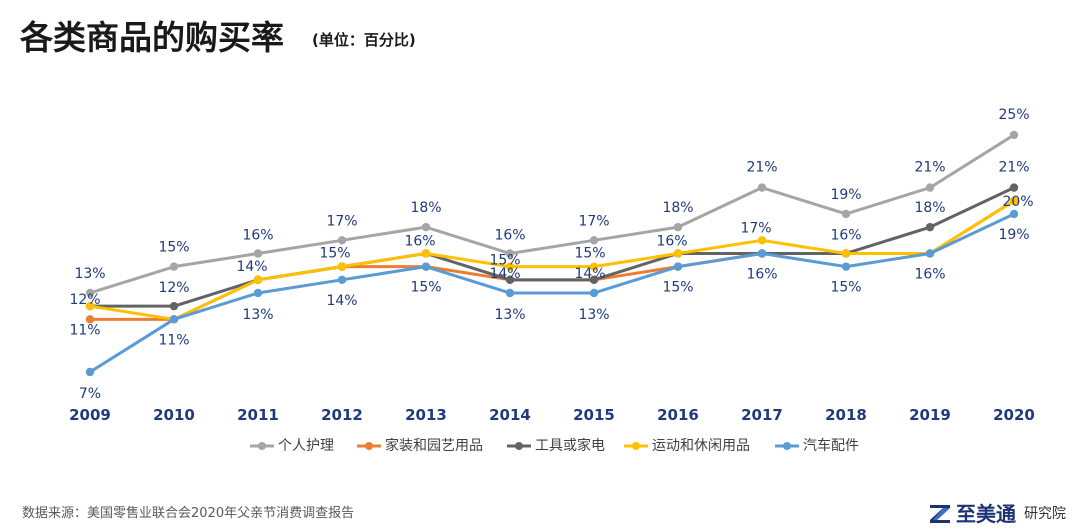  What do you see at coordinates (817, 446) in the screenshot?
I see `legend-item-auto-accessories: 汽车配件` at bounding box center [817, 446].